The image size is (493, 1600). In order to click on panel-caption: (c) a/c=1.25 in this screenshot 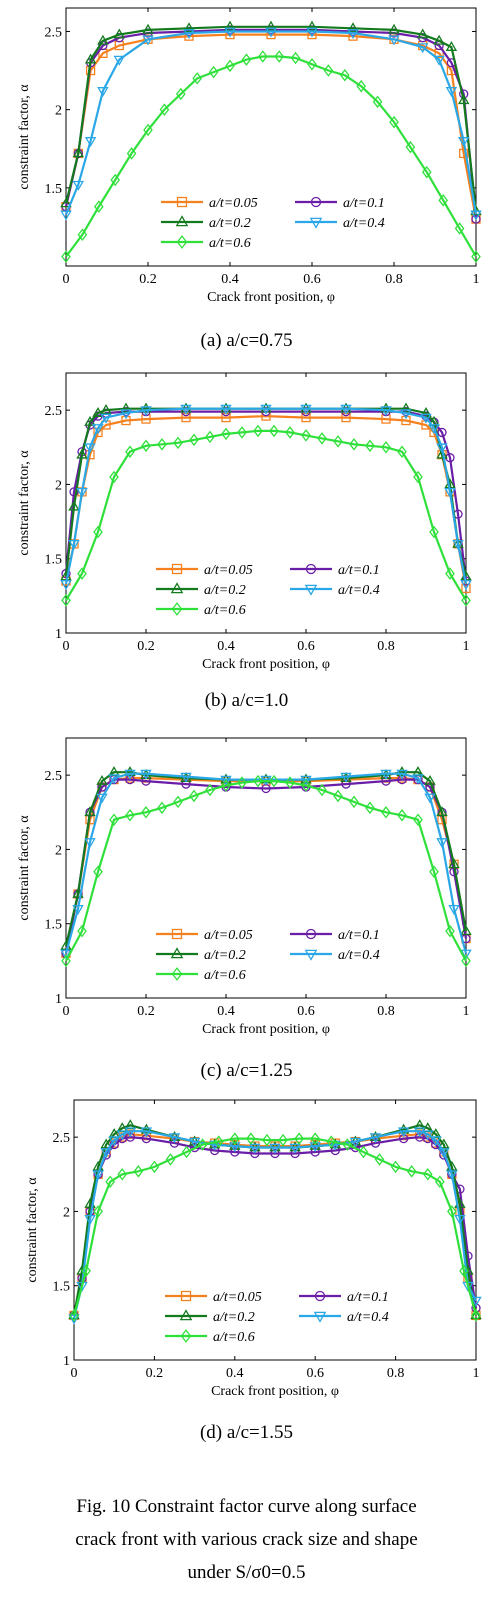, I will do `click(246, 1070)`.